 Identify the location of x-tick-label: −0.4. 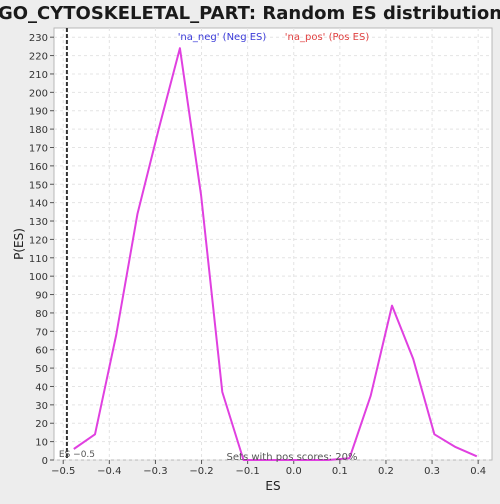
(109, 471).